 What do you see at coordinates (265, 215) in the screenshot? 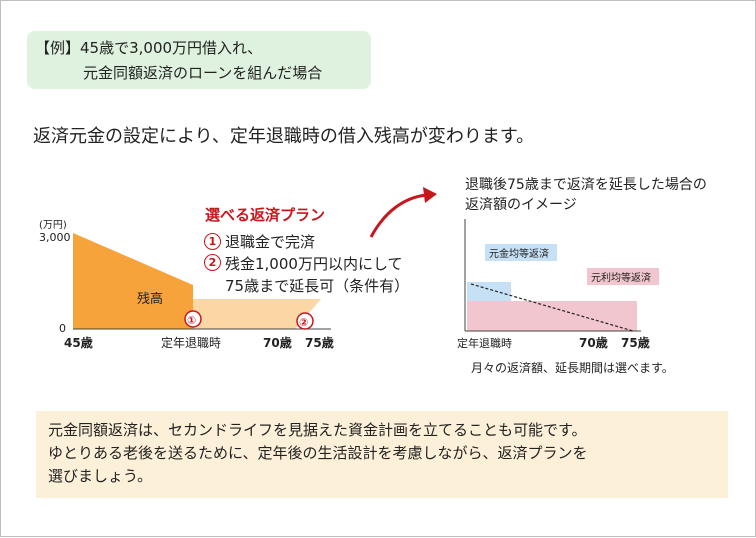
I see `plan-title: 選べる返済プラン` at bounding box center [265, 215].